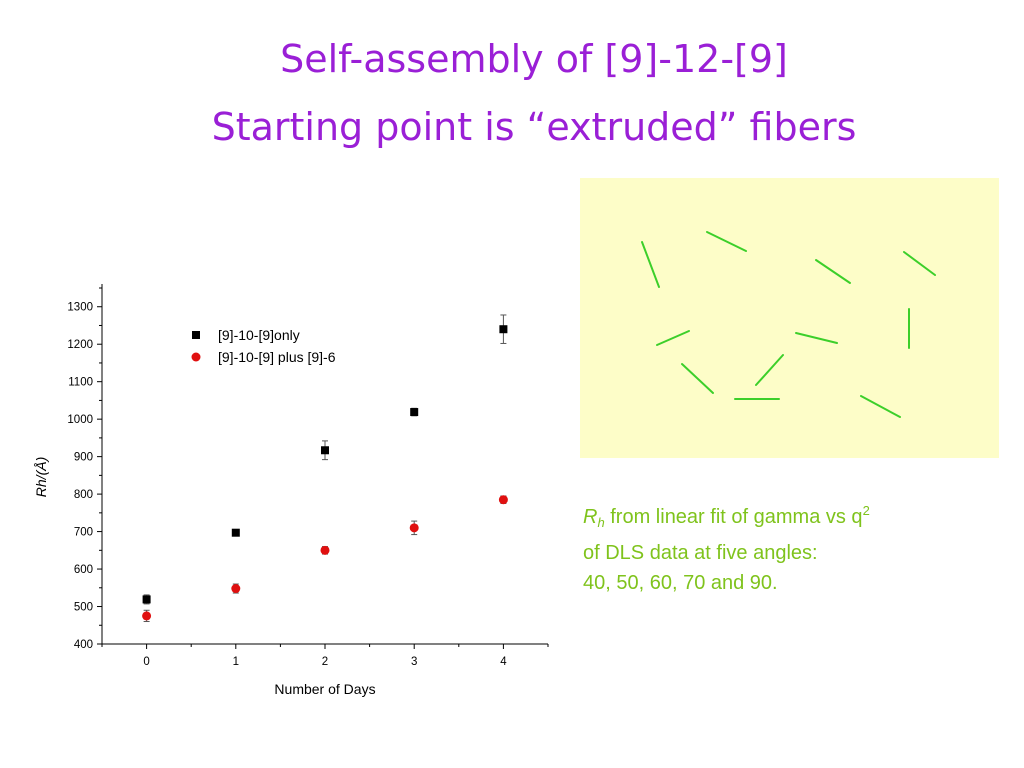 This screenshot has width=1024, height=768. What do you see at coordinates (83, 495) in the screenshot?
I see `y-tick-label: 800` at bounding box center [83, 495].